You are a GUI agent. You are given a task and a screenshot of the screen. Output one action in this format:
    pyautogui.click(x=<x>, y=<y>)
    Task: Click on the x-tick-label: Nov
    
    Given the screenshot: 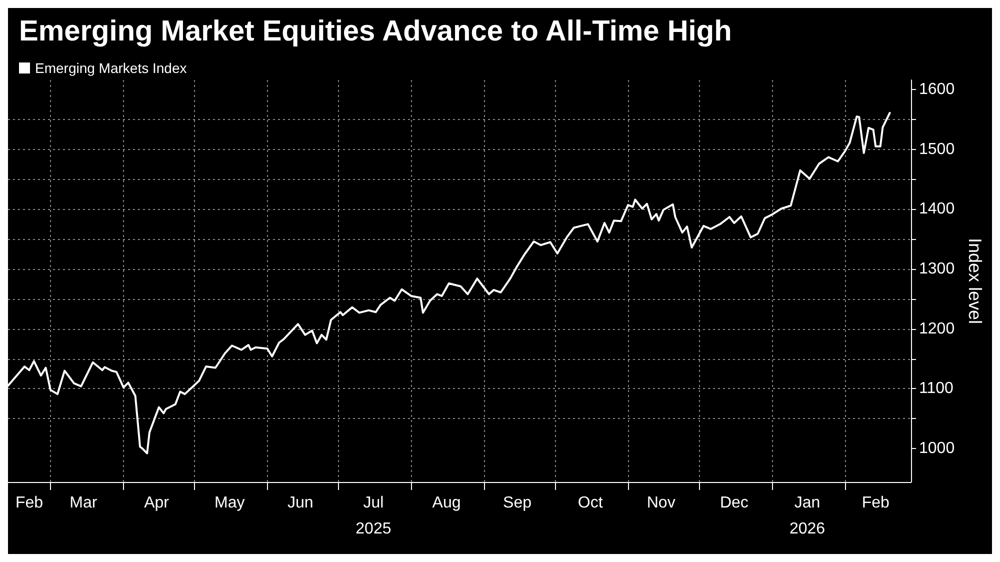 What is the action you would take?
    pyautogui.click(x=661, y=503)
    